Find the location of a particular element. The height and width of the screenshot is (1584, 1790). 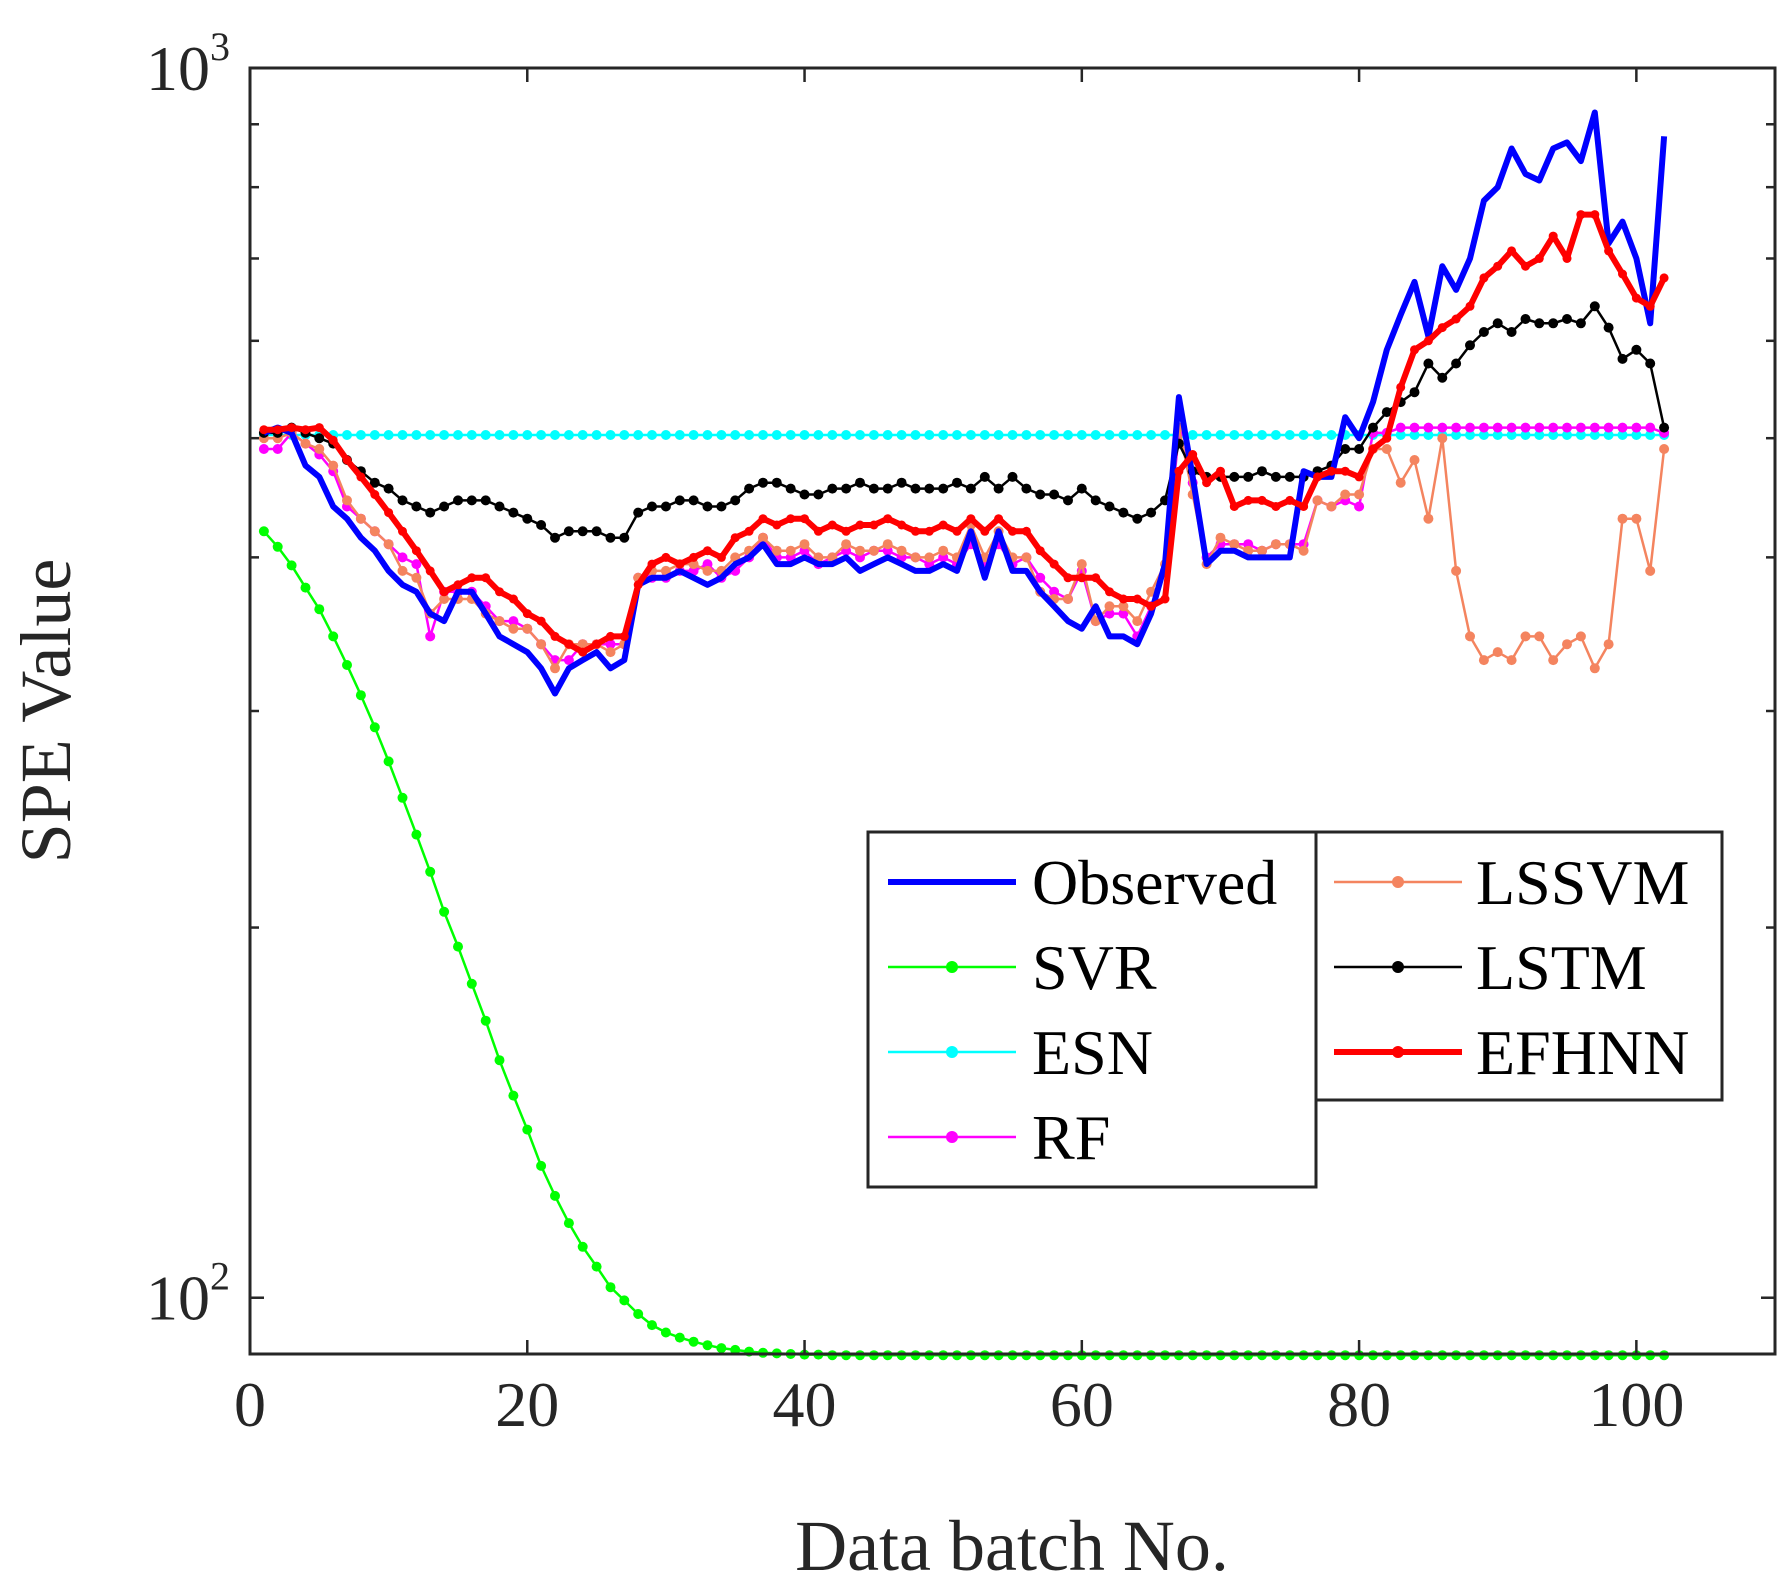

legend-entry-esn: ESN is located at coordinates (1020, 1052).